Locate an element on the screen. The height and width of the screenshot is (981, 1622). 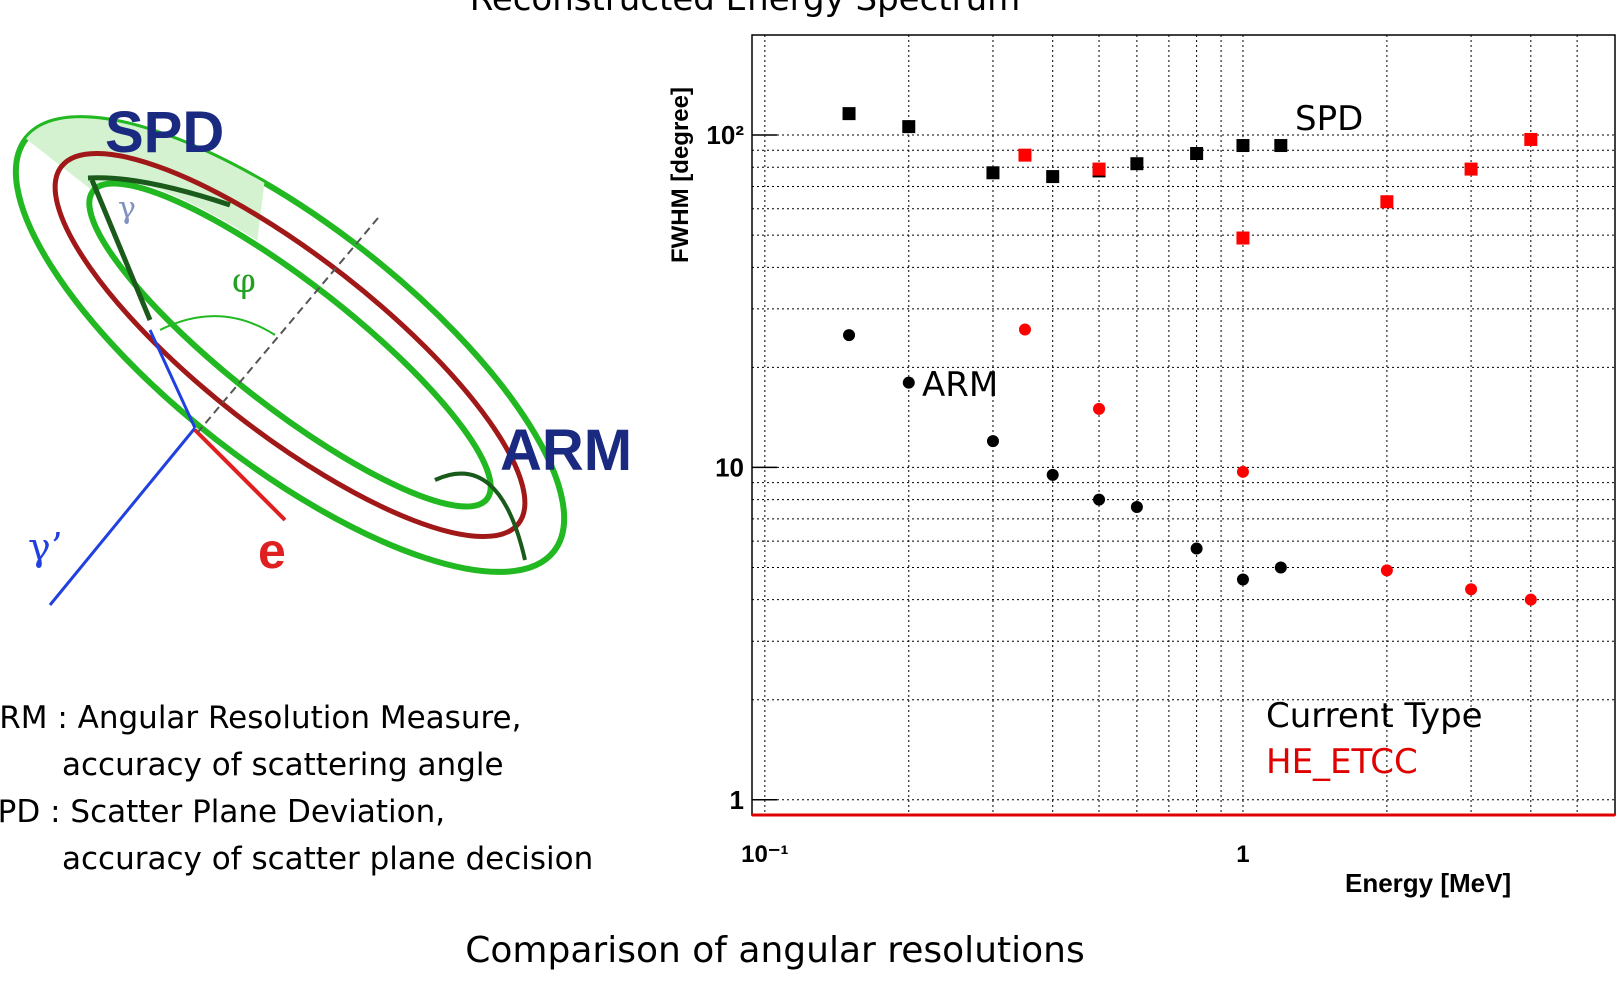
diagram-label: ARM is located at coordinates (566, 450).